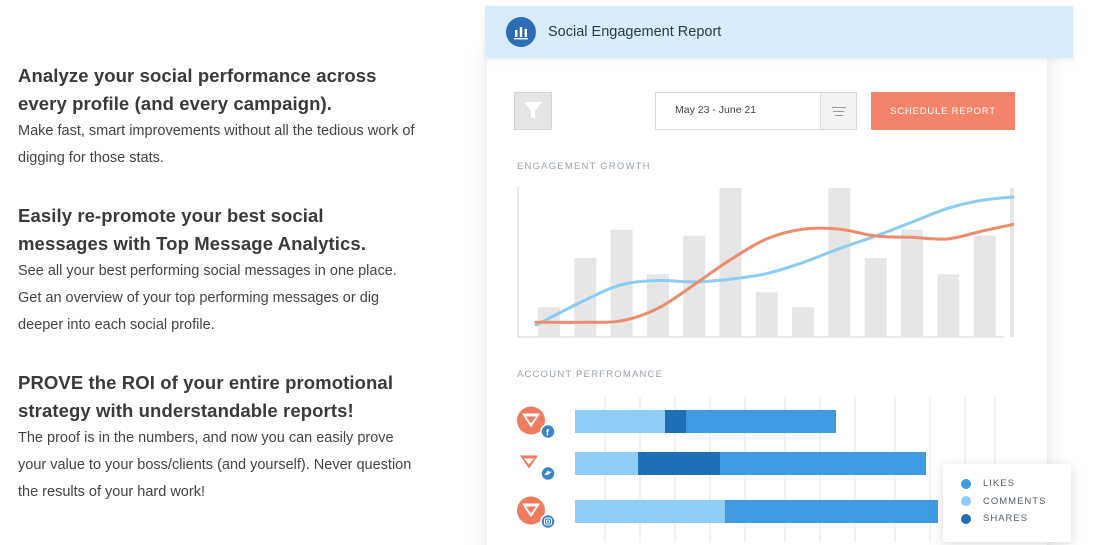  What do you see at coordinates (635, 32) in the screenshot?
I see `report-title: Social Engagement Report` at bounding box center [635, 32].